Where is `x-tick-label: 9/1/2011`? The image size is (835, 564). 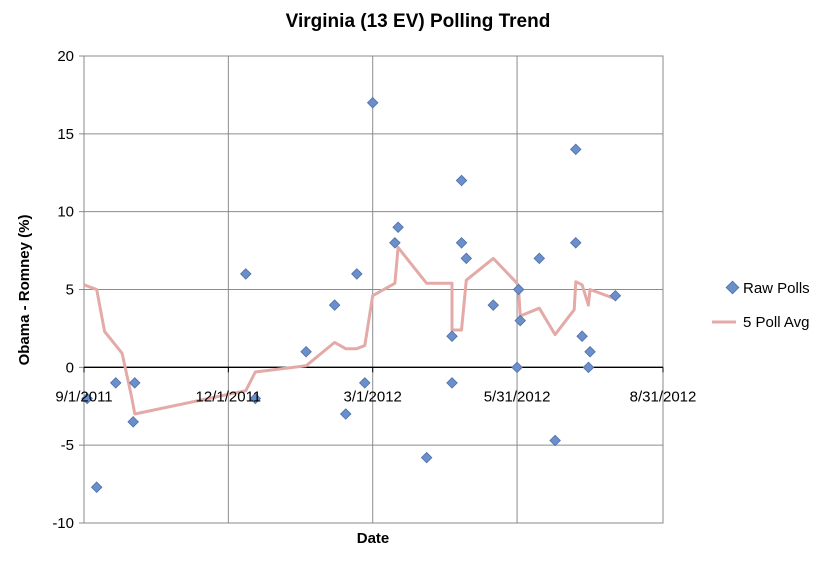
x-tick-label: 9/1/2011 is located at coordinates (83, 396).